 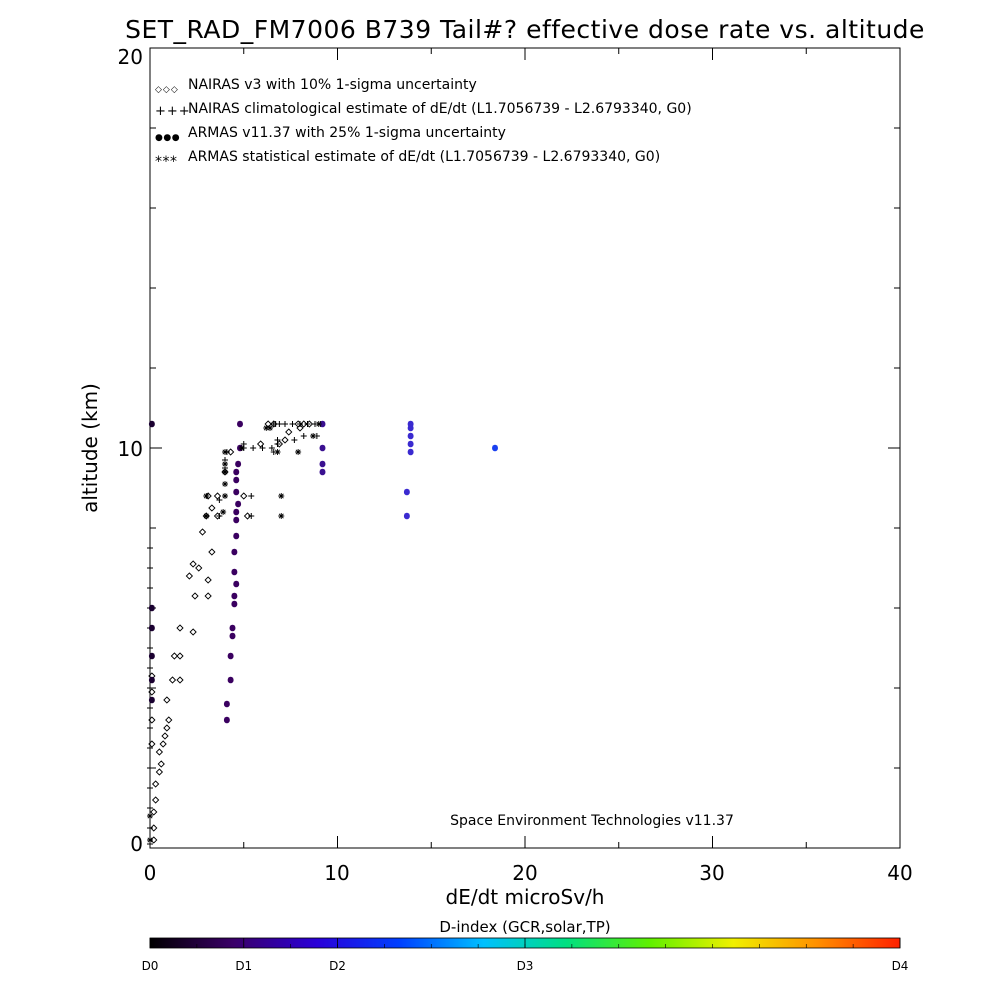 What do you see at coordinates (243, 966) in the screenshot?
I see `colorbar-label: D1` at bounding box center [243, 966].